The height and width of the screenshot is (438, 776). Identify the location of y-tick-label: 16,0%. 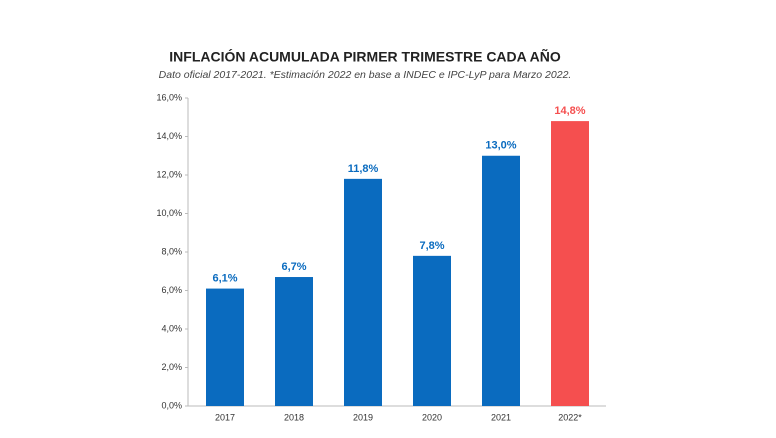
(169, 97).